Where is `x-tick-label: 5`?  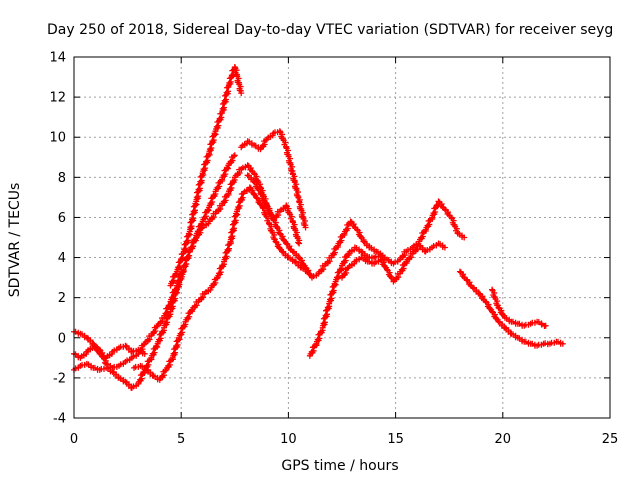
x-tick-label: 5 is located at coordinates (181, 439).